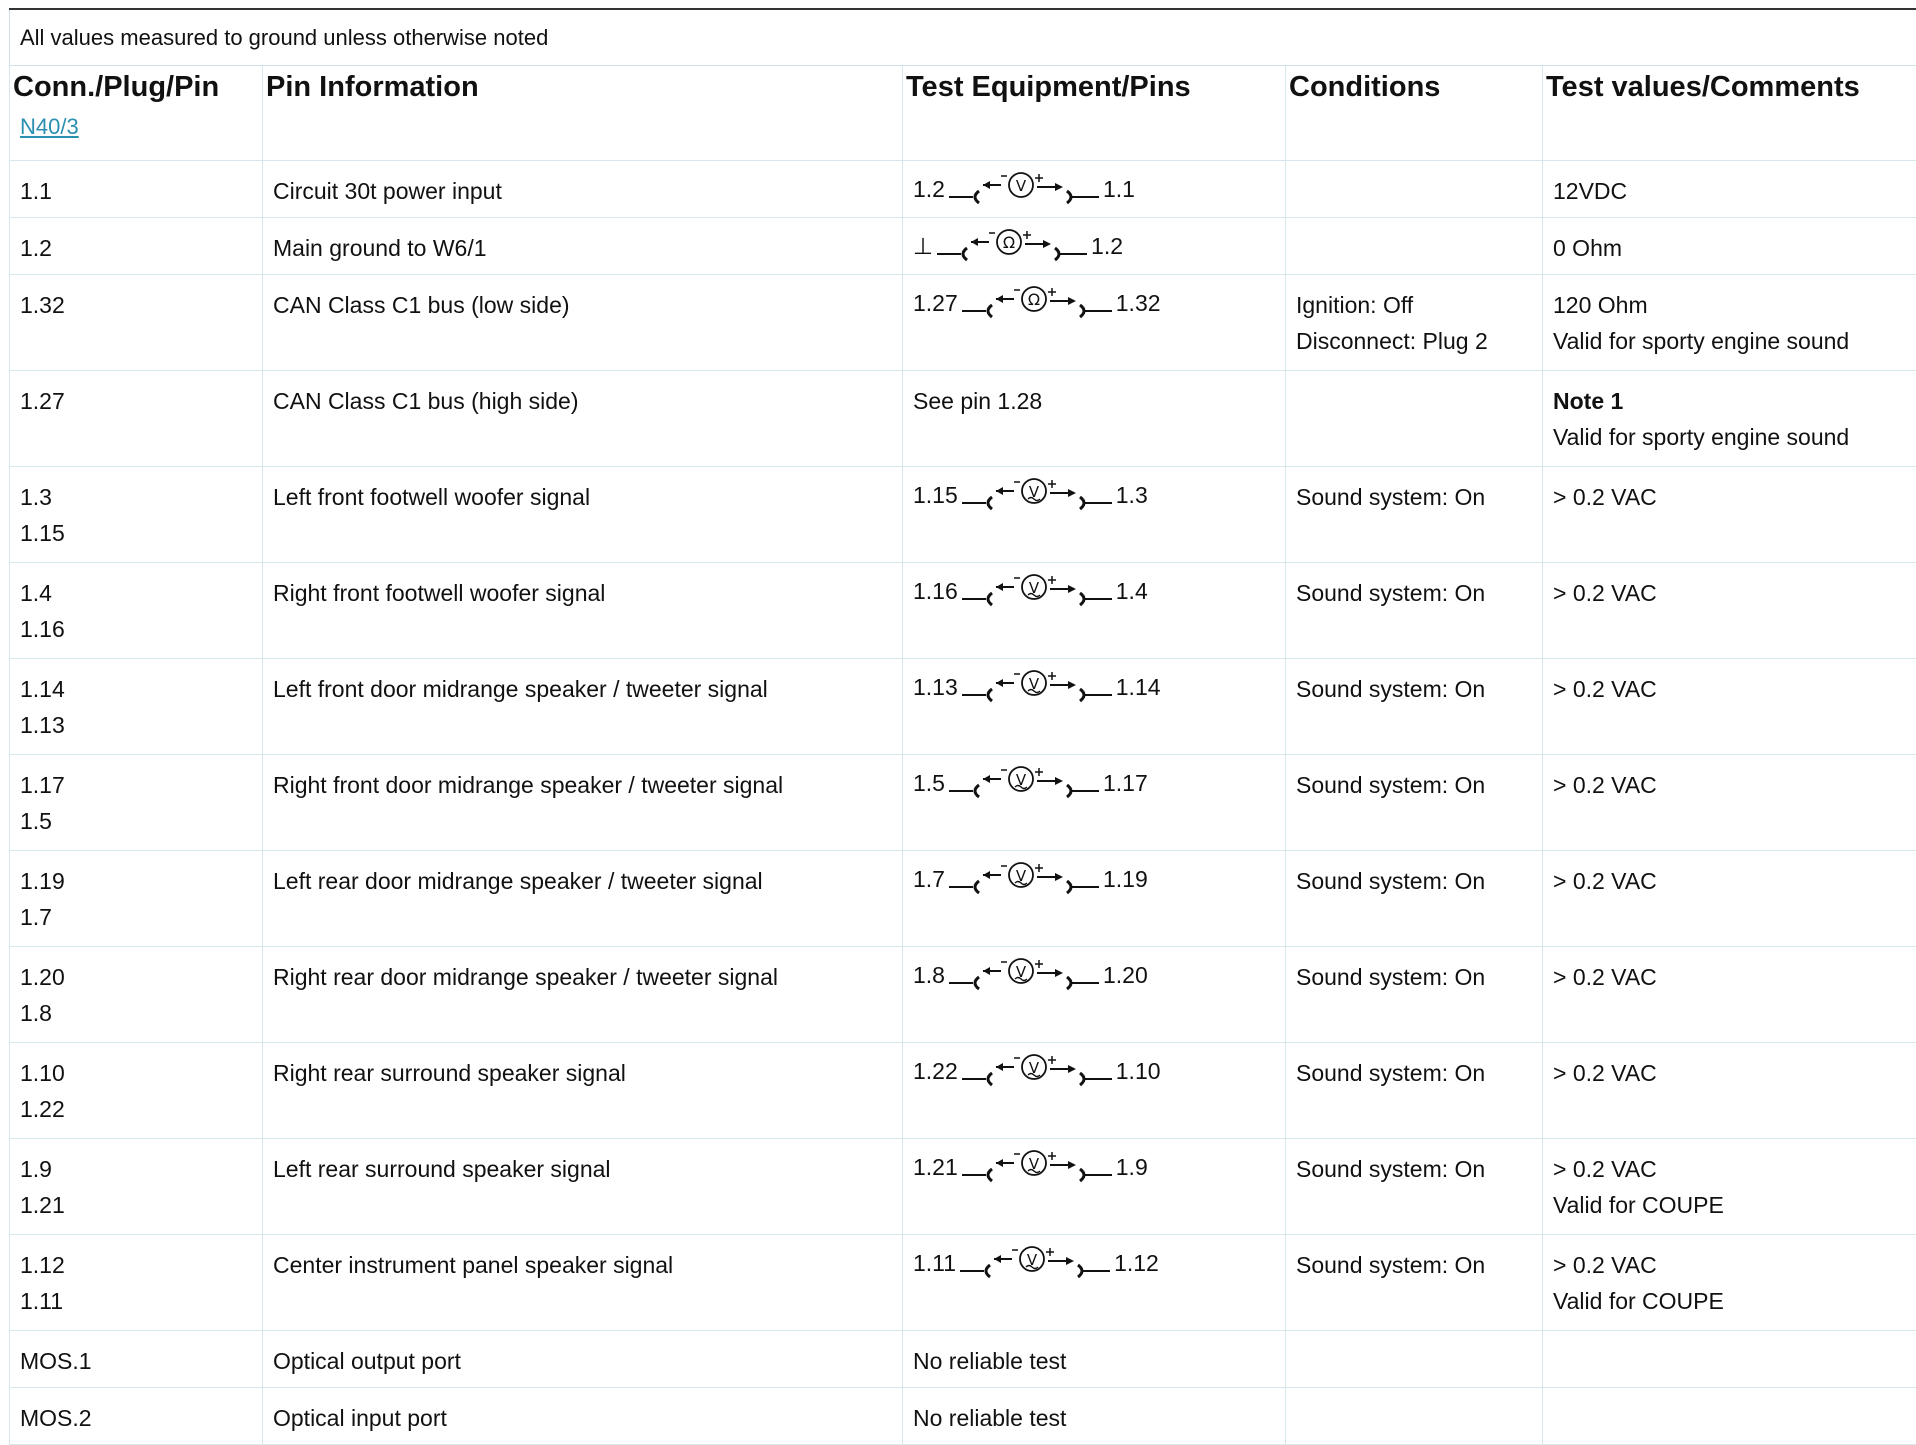  What do you see at coordinates (136, 1205) in the screenshot?
I see `pin-number: 1.21` at bounding box center [136, 1205].